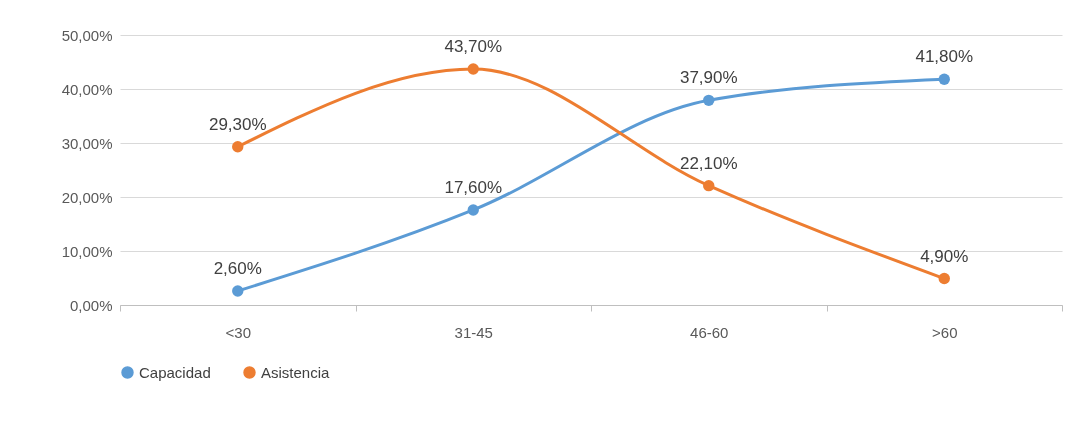  What do you see at coordinates (87, 89) in the screenshot?
I see `y-tick-label: 40,00%` at bounding box center [87, 89].